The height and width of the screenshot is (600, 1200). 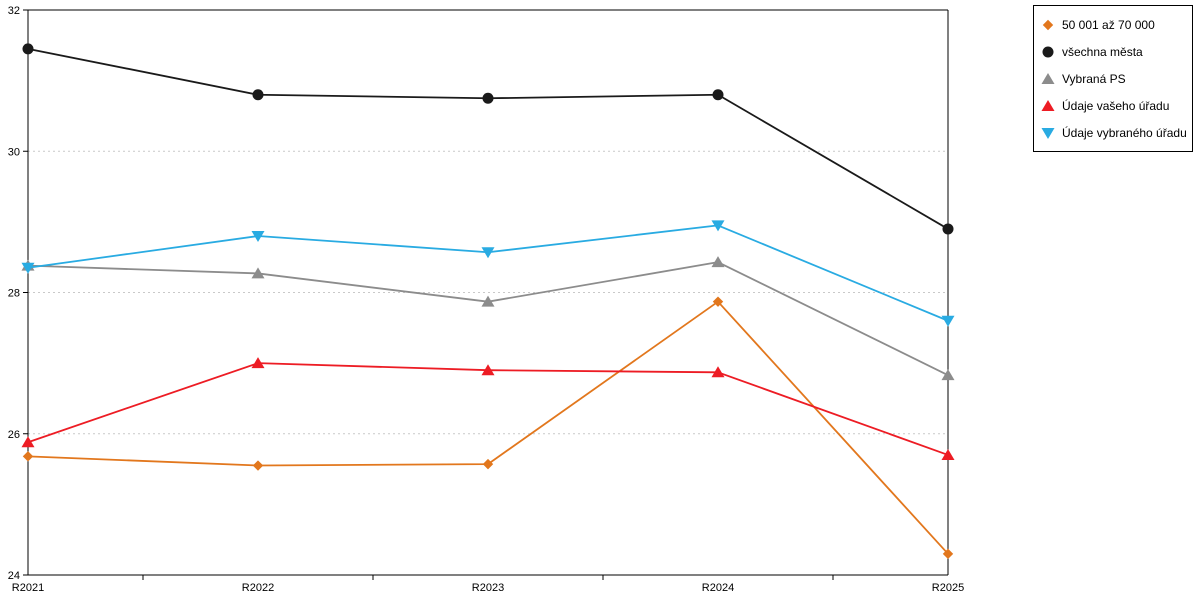 What do you see at coordinates (1094, 78) in the screenshot?
I see `legend-label: Vybraná PS` at bounding box center [1094, 78].